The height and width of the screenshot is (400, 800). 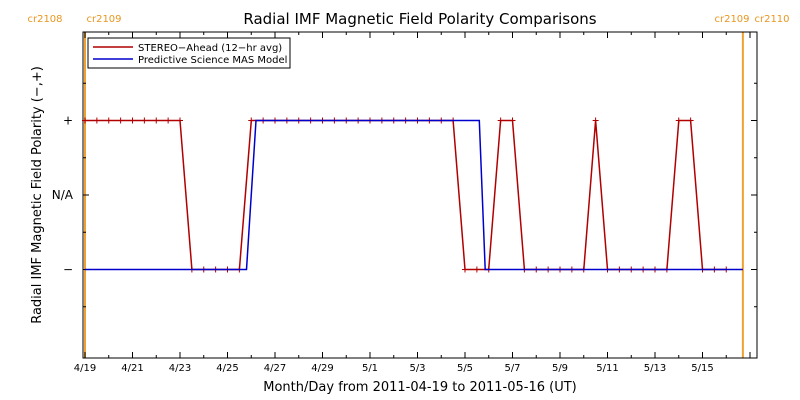 What do you see at coordinates (180, 368) in the screenshot?
I see `x-tick-label: 4/23` at bounding box center [180, 368].